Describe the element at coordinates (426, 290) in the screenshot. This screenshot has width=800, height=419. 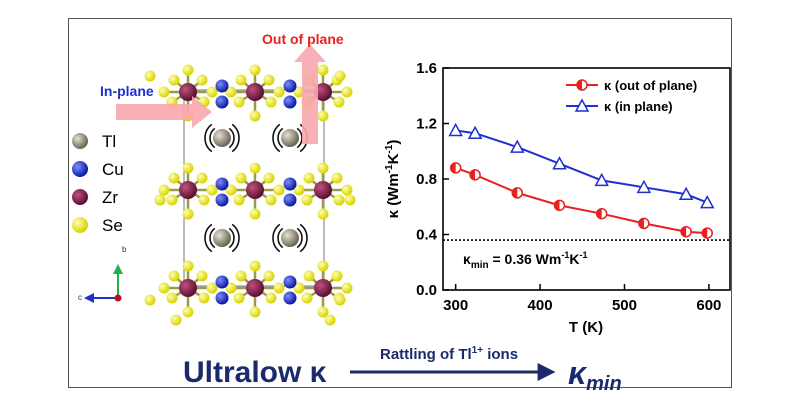
I see `y-tick-label: 0.0` at that location.